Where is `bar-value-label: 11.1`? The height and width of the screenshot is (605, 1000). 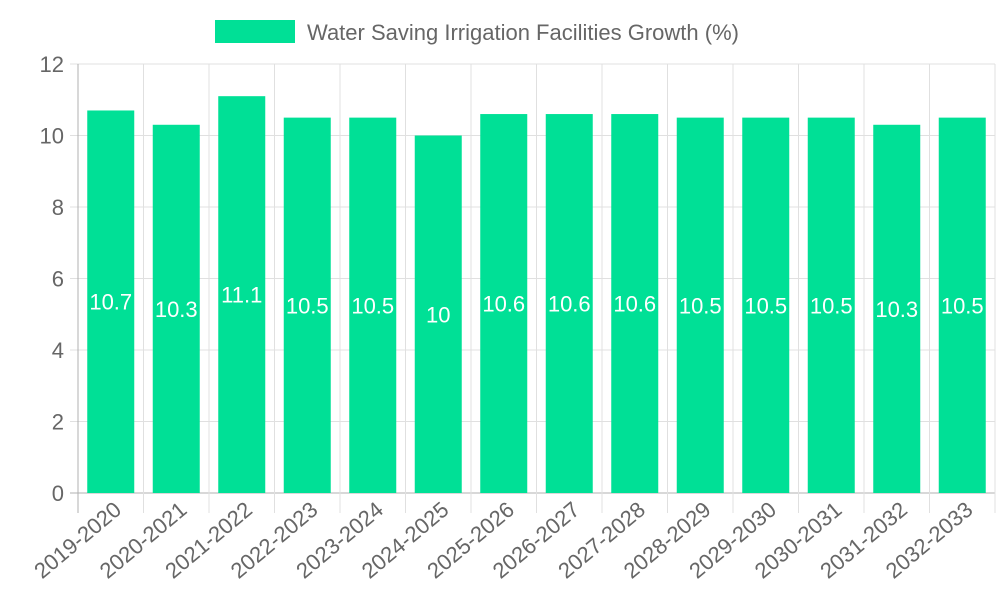
bar-value-label: 11.1 is located at coordinates (241, 295).